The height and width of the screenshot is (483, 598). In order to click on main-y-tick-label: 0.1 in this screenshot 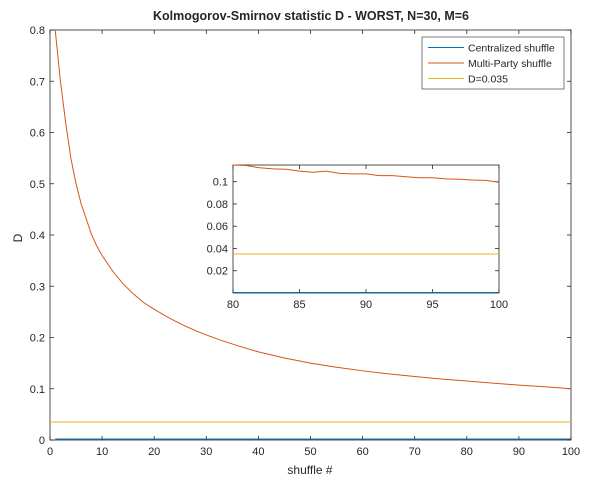, I will do `click(37, 390)`.